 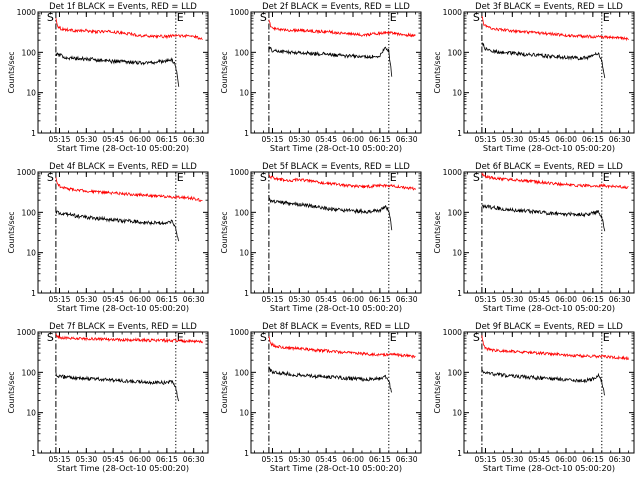 I want to click on panel-title: Det 5f BLACK = Events, RED = LLD, so click(x=336, y=166).